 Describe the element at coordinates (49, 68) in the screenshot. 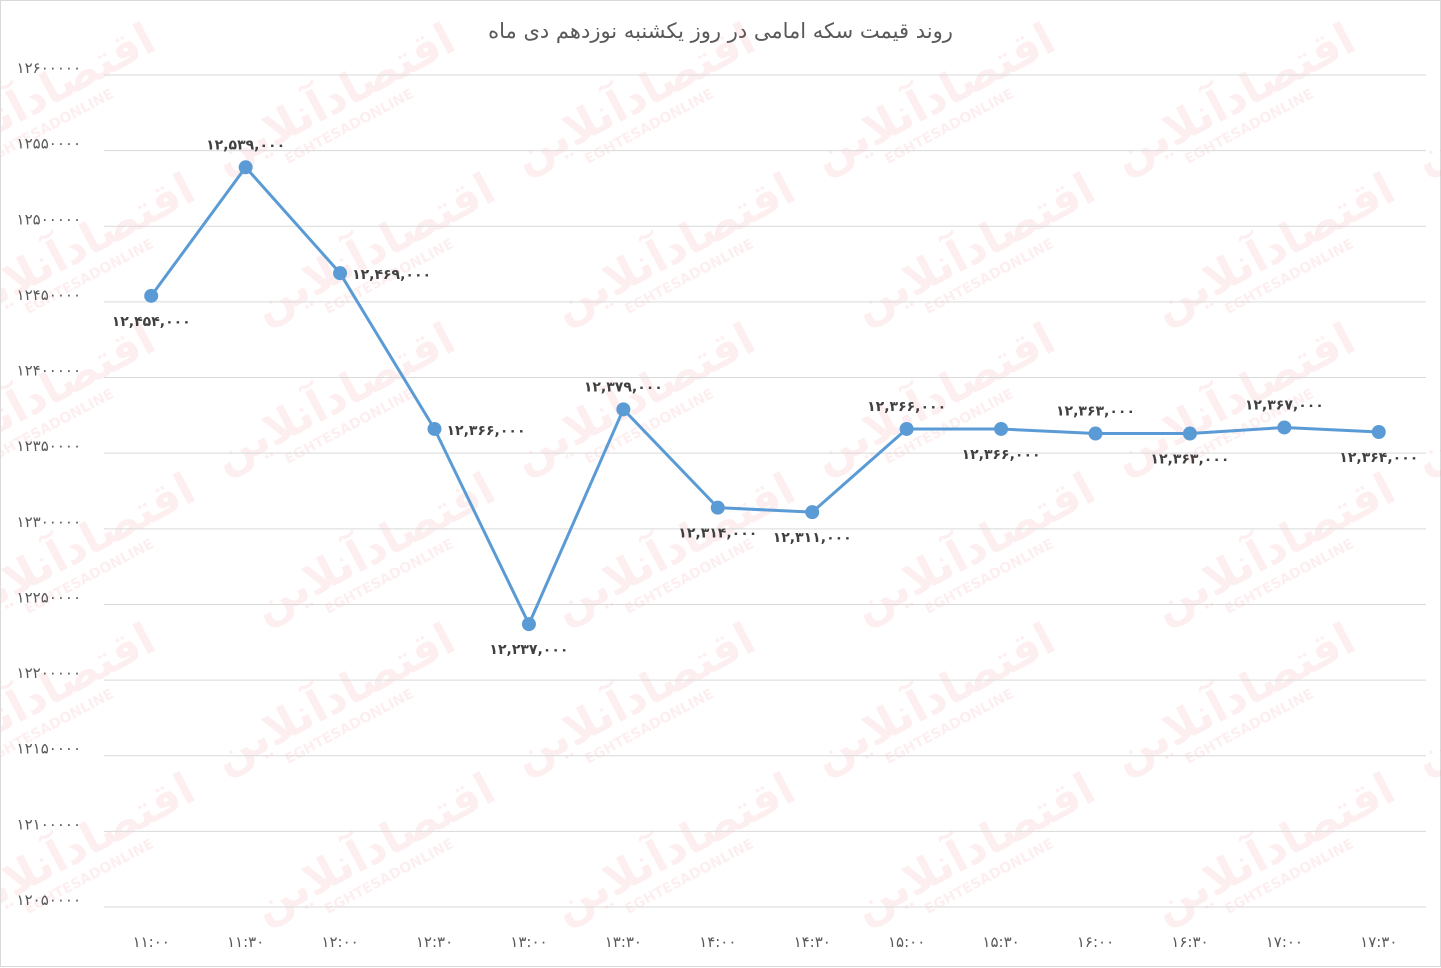

I see `y-tick-label: ۱۲۶۰۰۰۰۰` at that location.